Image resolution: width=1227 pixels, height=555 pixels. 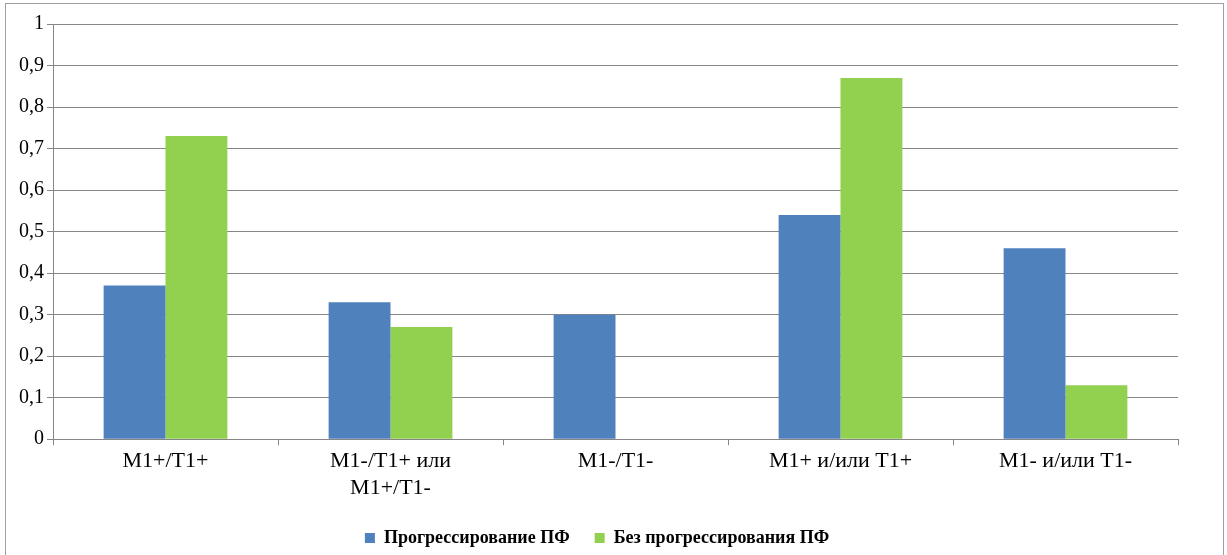 What do you see at coordinates (31, 146) in the screenshot?
I see `y-tick-label: 0,7` at bounding box center [31, 146].